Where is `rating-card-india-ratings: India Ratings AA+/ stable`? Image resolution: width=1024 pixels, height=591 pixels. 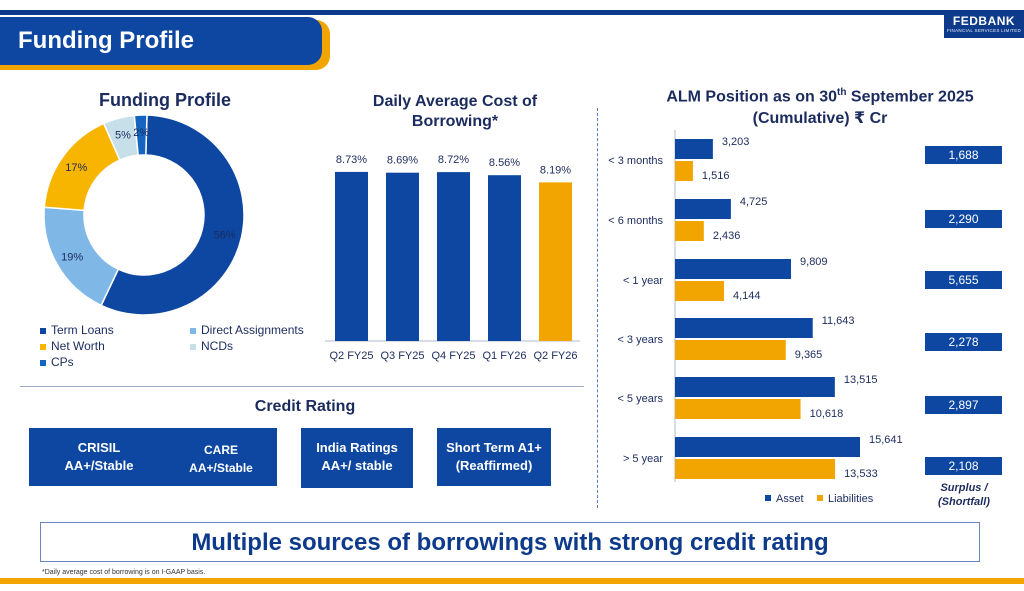 rating-card-india-ratings: India Ratings AA+/ stable is located at coordinates (357, 458).